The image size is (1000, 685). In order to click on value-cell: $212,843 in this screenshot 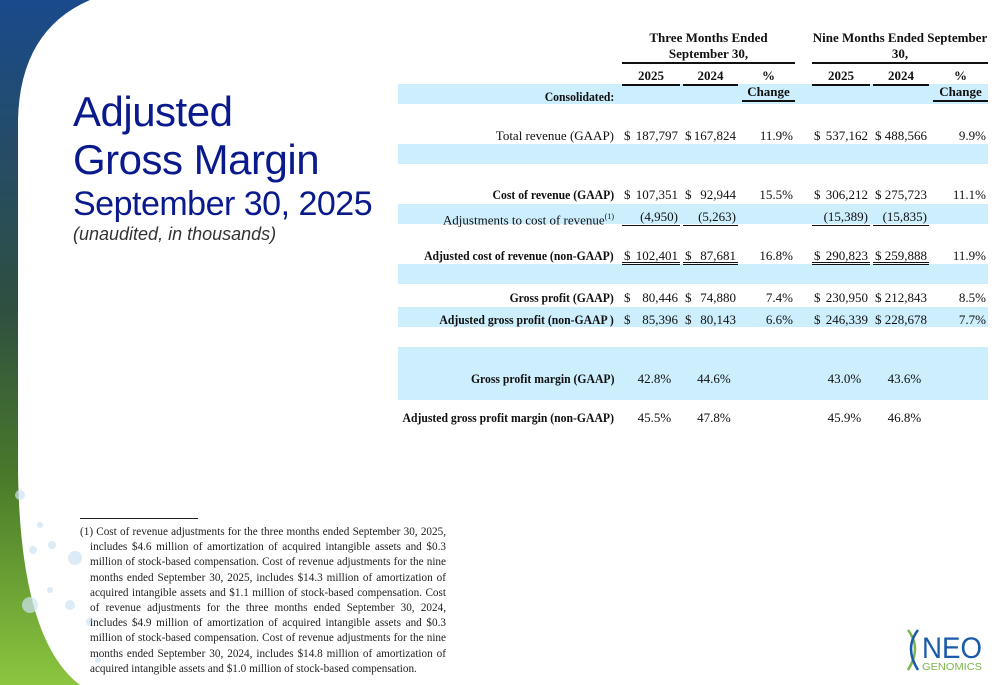, I will do `click(901, 298)`.